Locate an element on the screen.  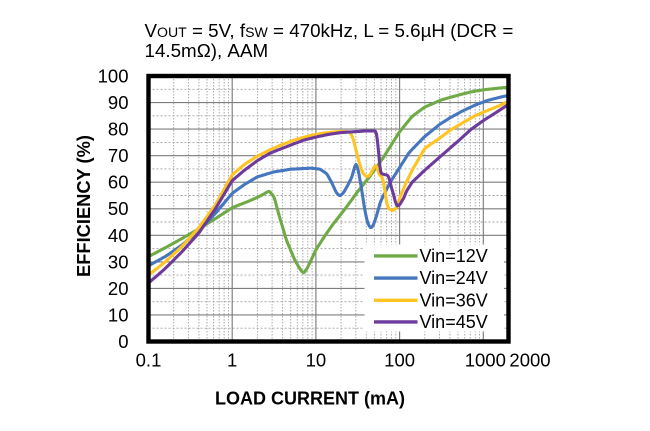
svg-text: 14.5mΩ), AAM is located at coordinates (207, 50).